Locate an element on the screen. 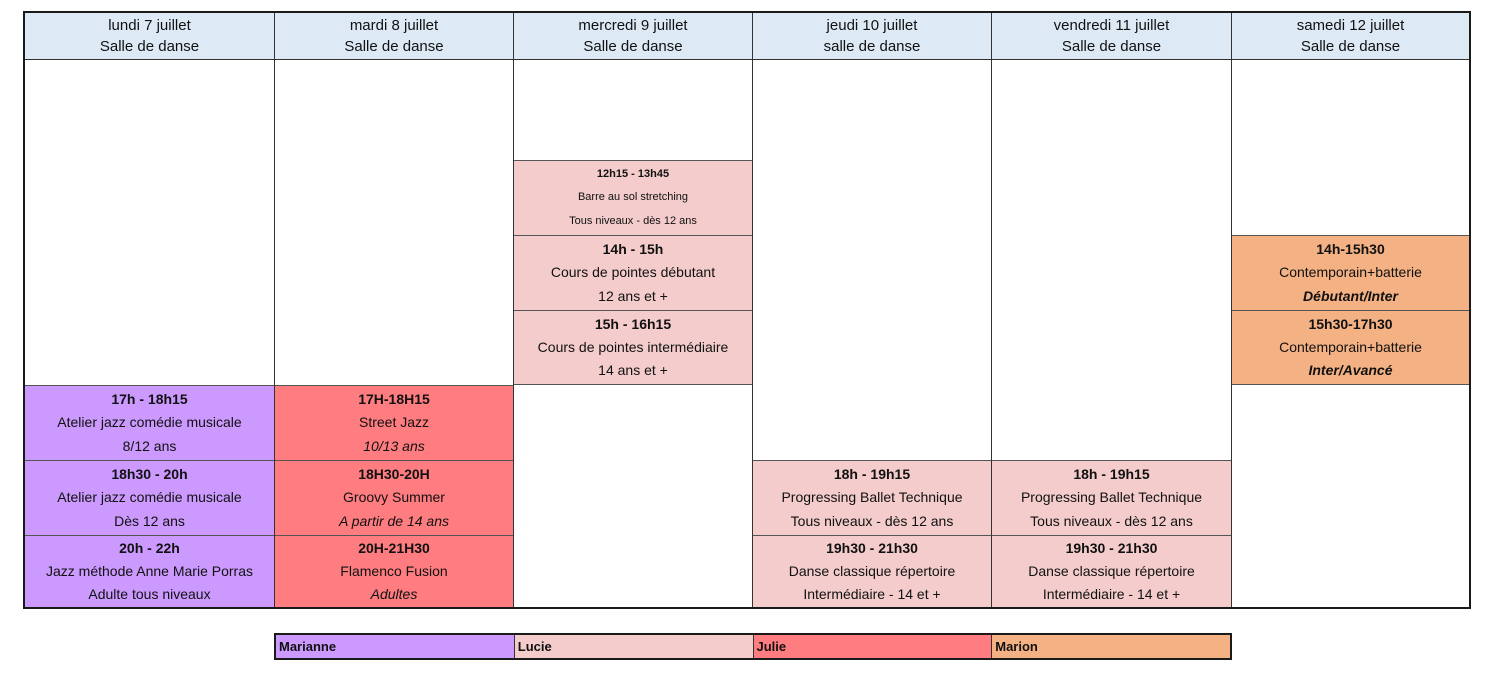  day-label: lundi 7 juillet is located at coordinates (149, 25).